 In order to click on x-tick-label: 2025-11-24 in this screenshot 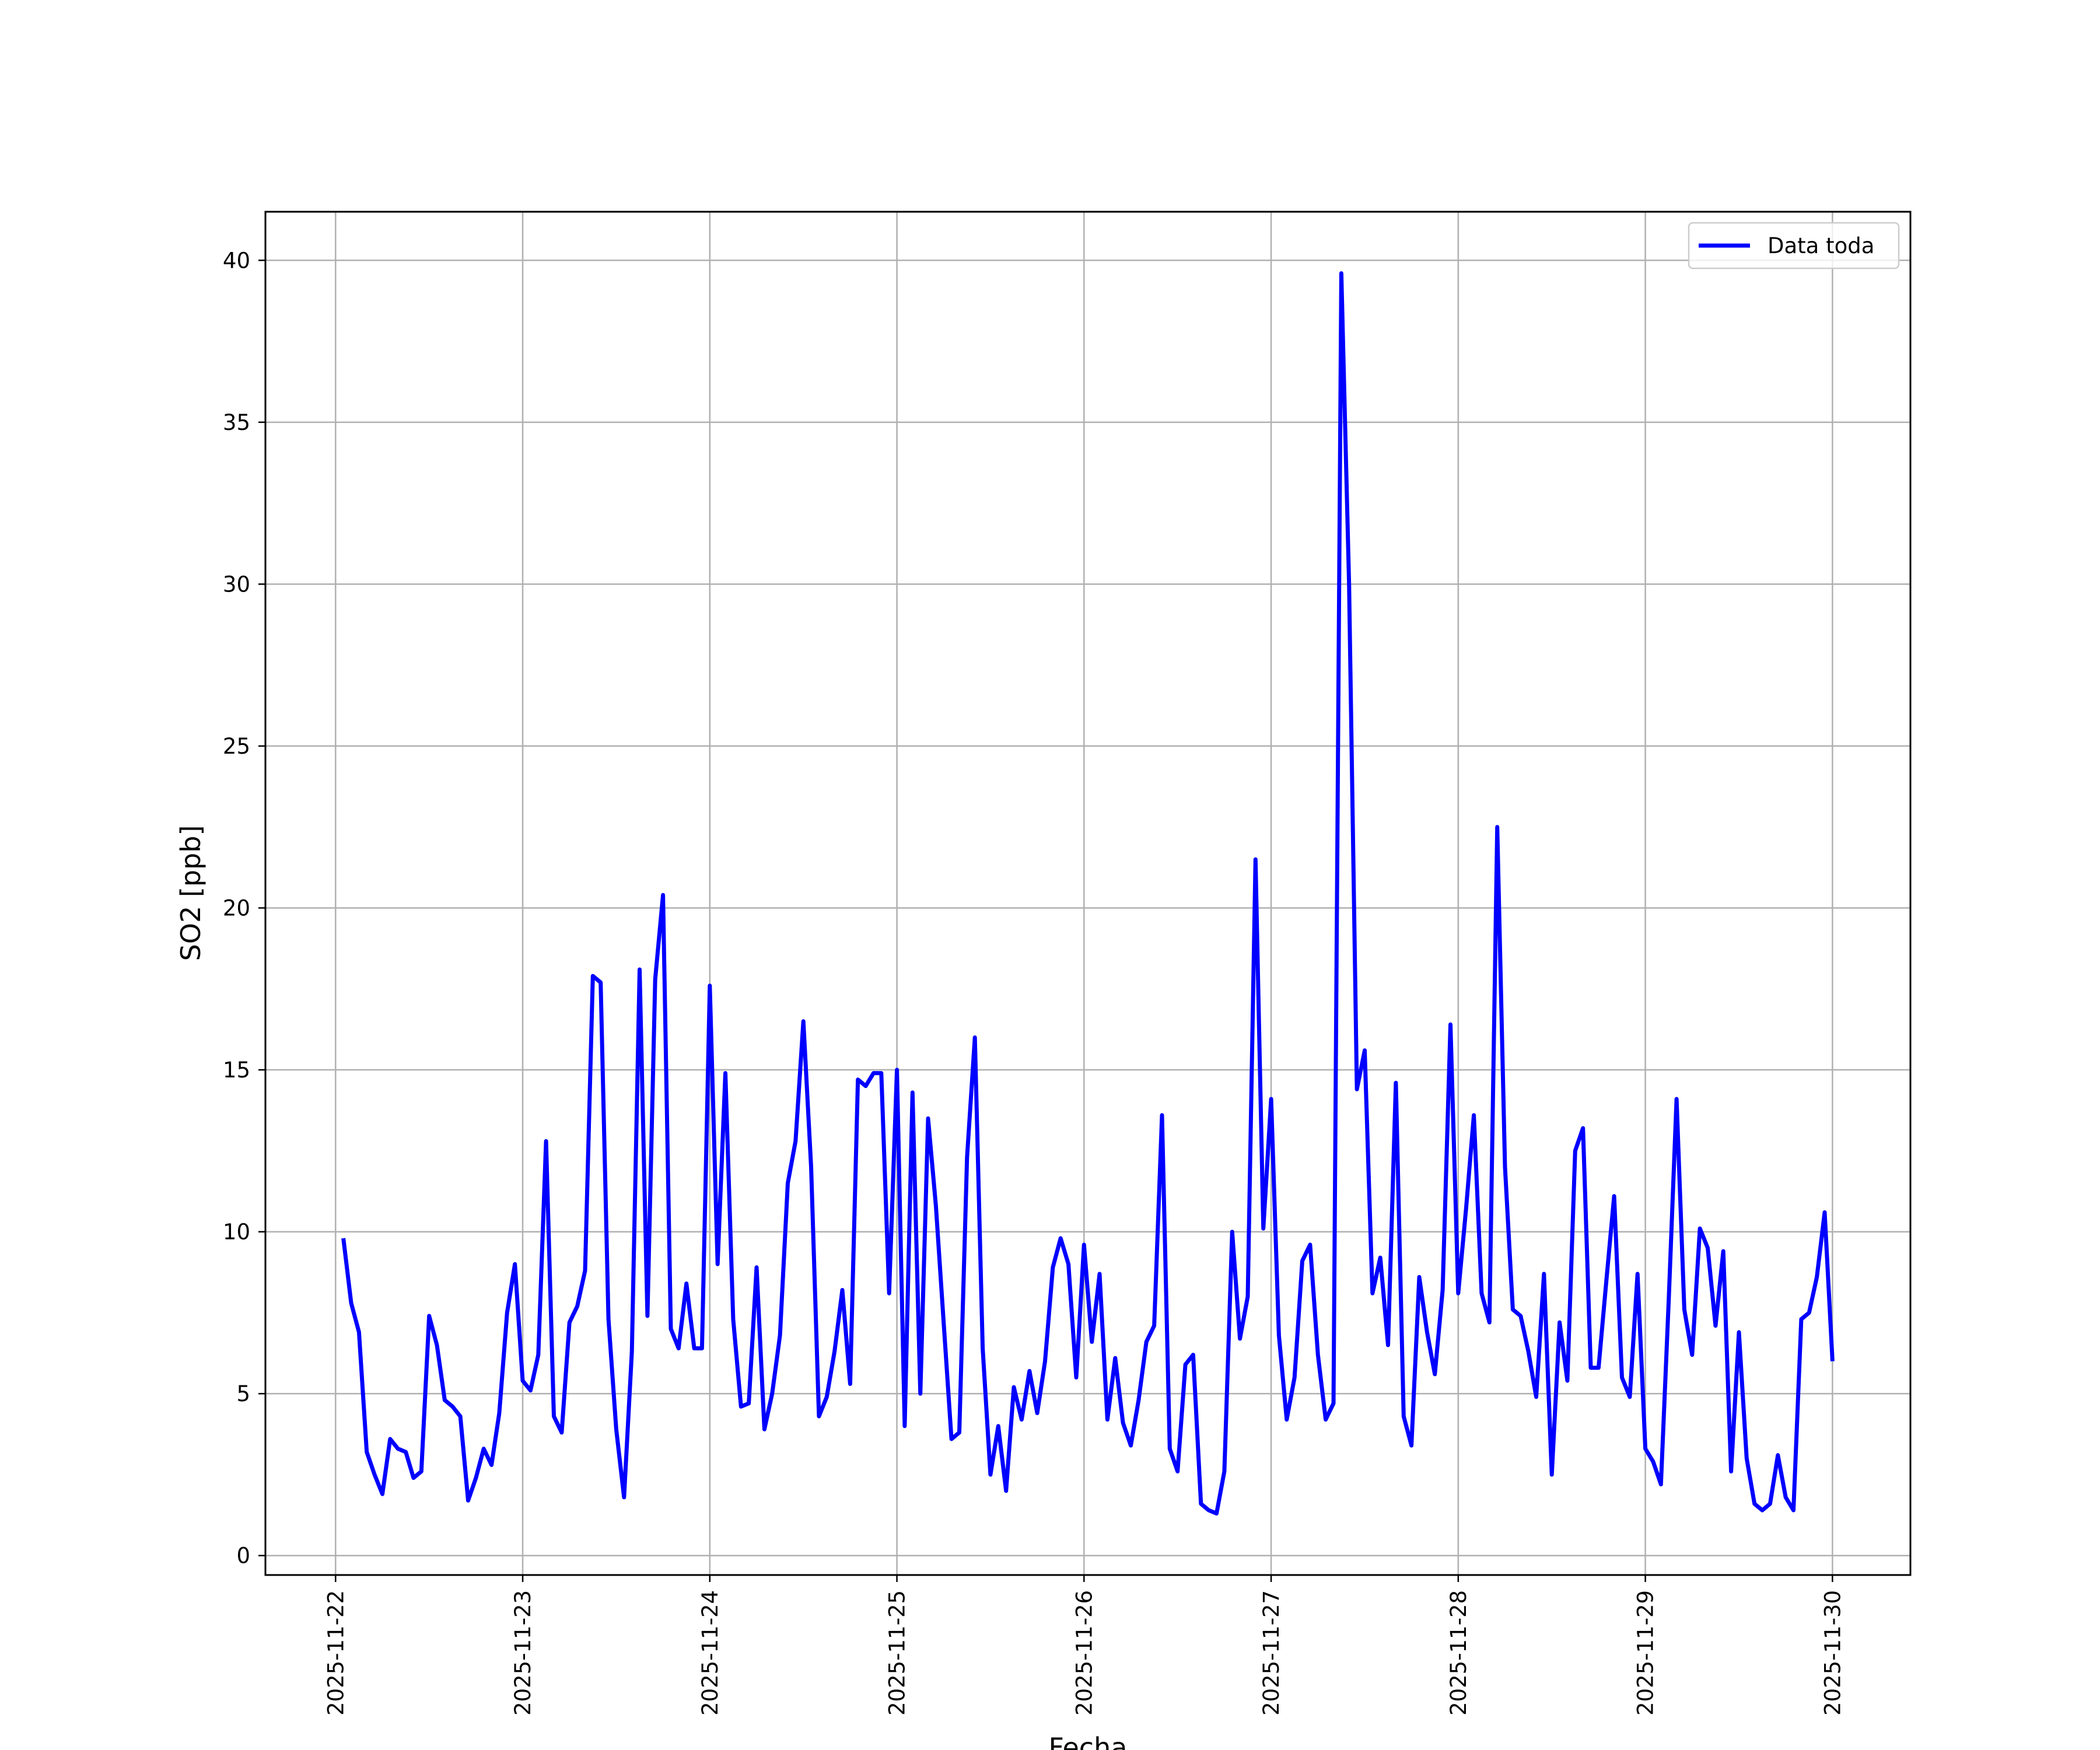, I will do `click(710, 1653)`.